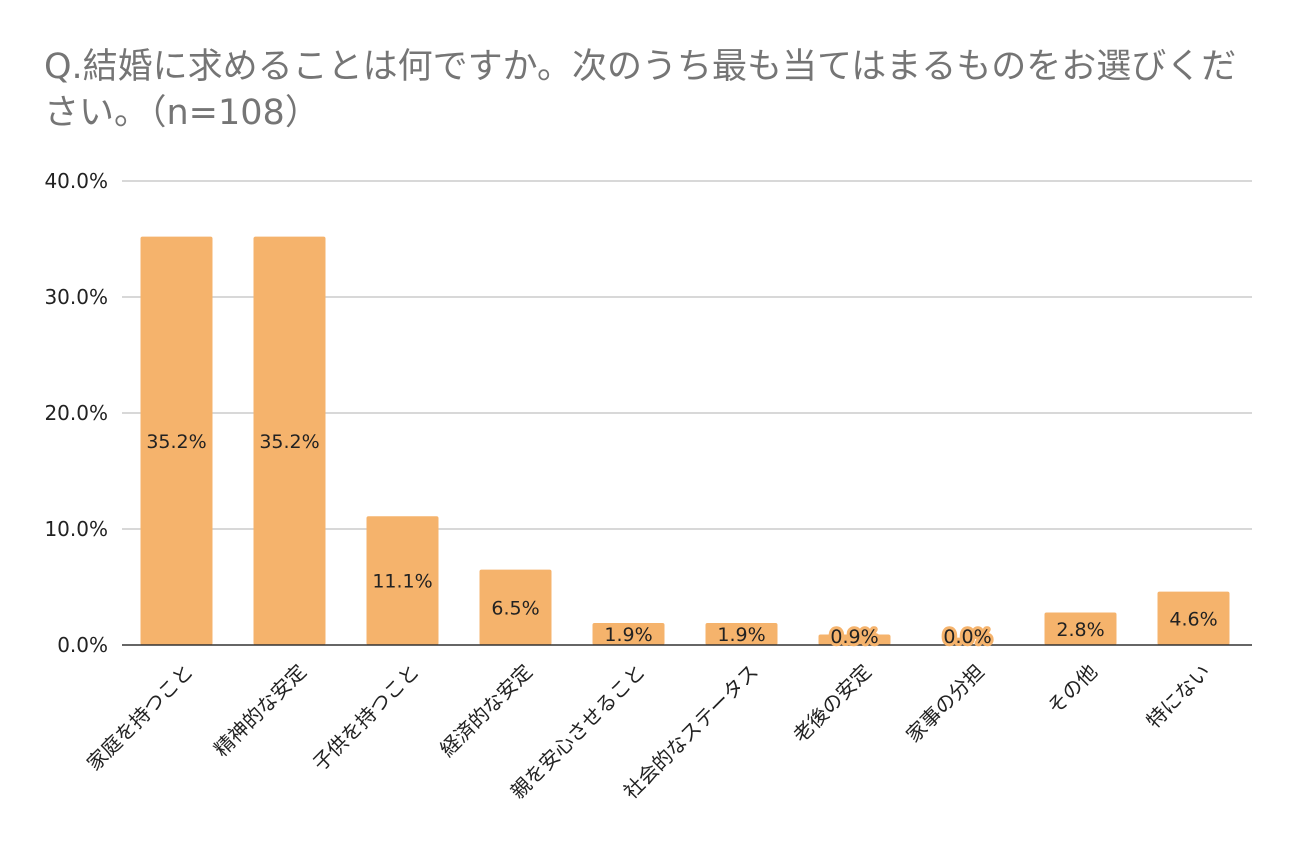 The image size is (1296, 850). I want to click on x-tick-label: 老後の安定, so click(832, 703).